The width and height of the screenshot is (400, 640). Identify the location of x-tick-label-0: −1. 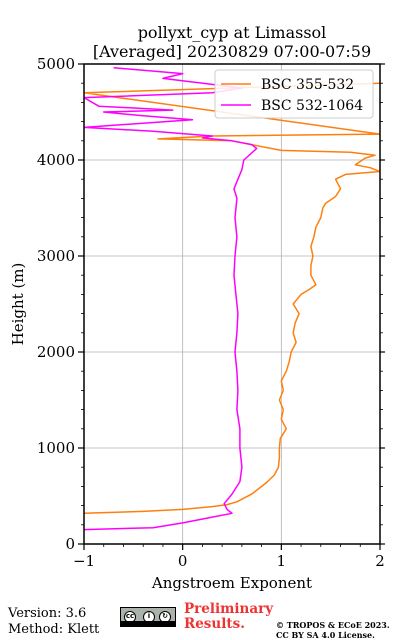
(84, 561).